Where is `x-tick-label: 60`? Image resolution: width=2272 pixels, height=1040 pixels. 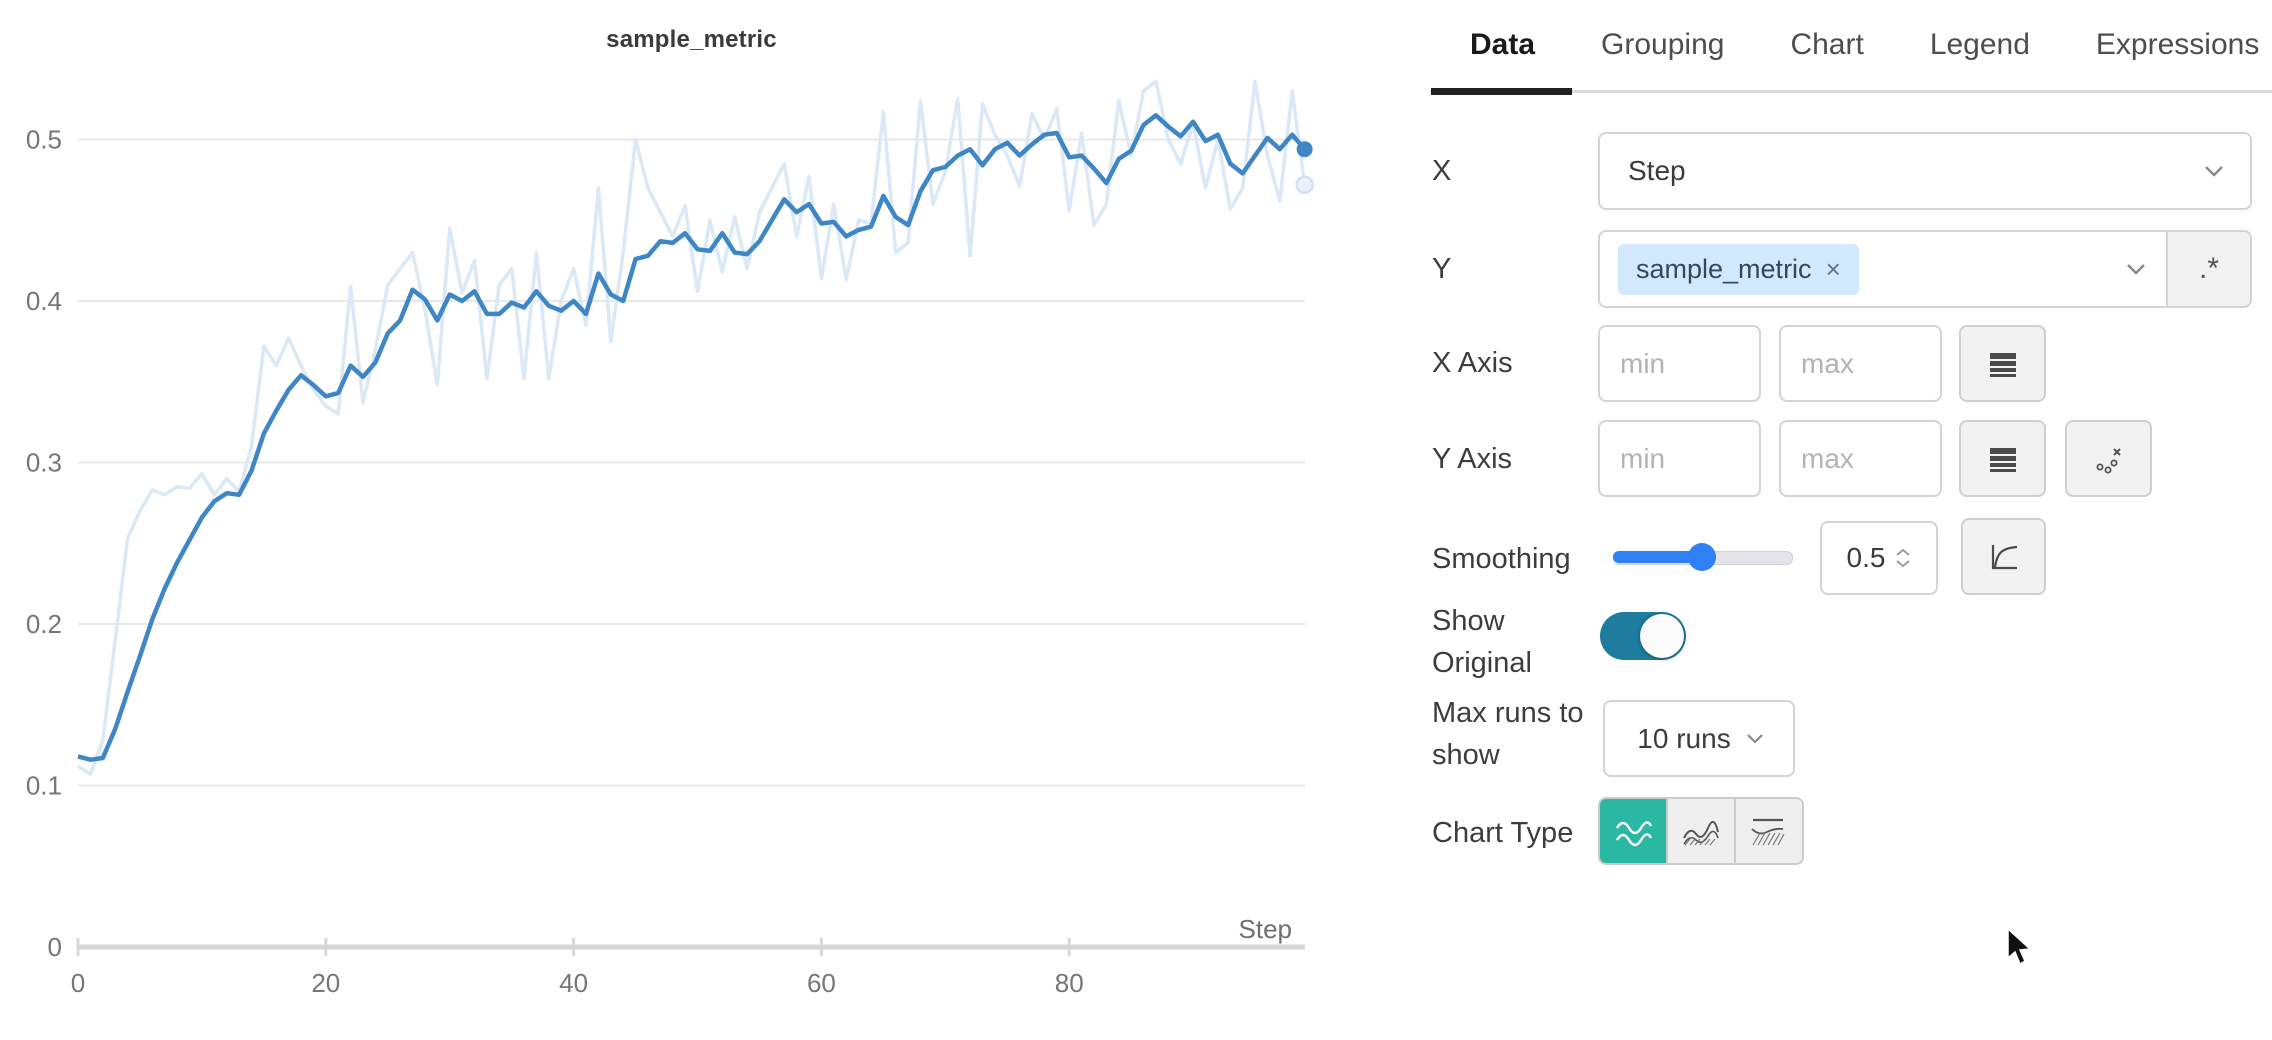 x-tick-label: 60 is located at coordinates (821, 983).